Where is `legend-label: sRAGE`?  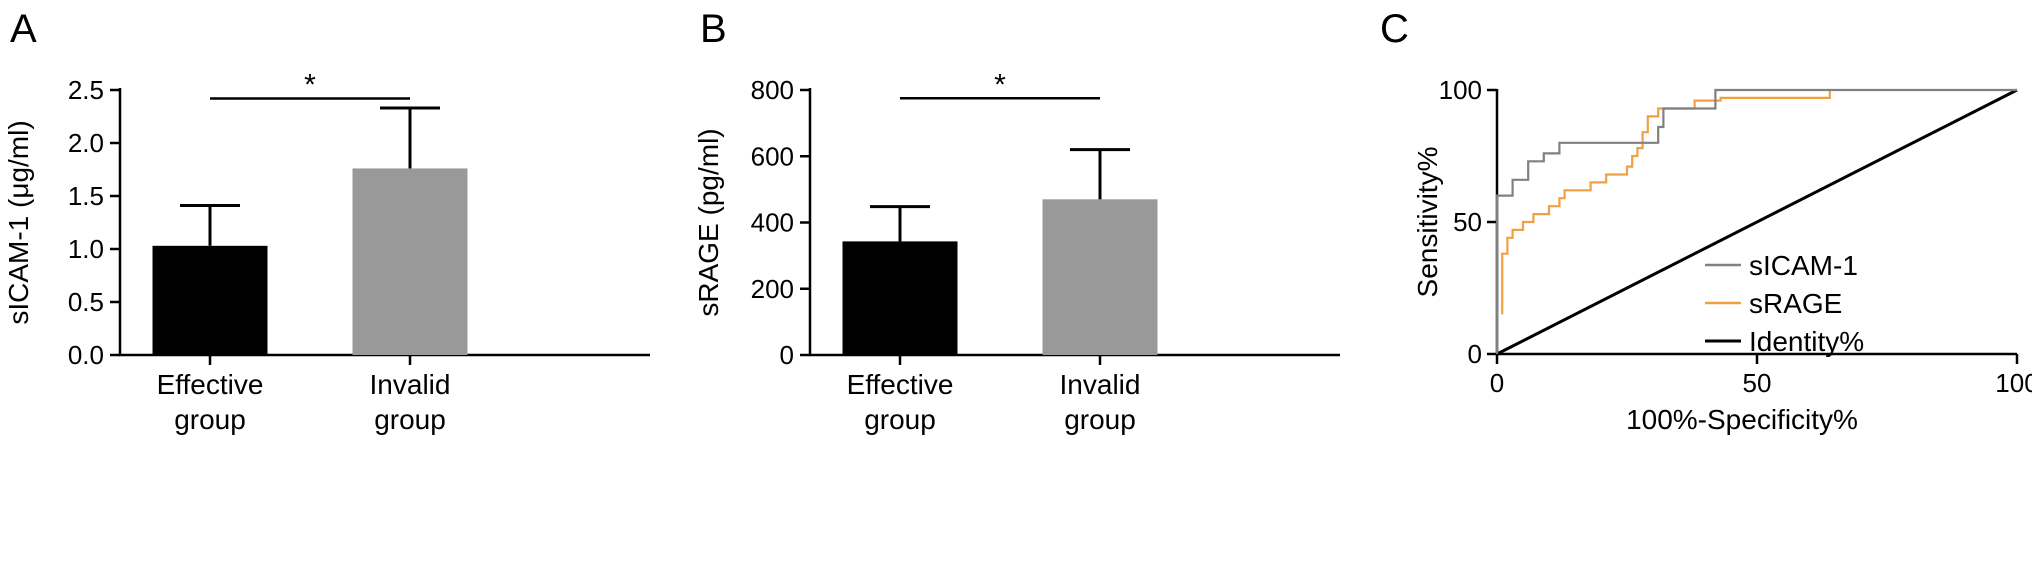
legend-label: sRAGE is located at coordinates (1795, 303).